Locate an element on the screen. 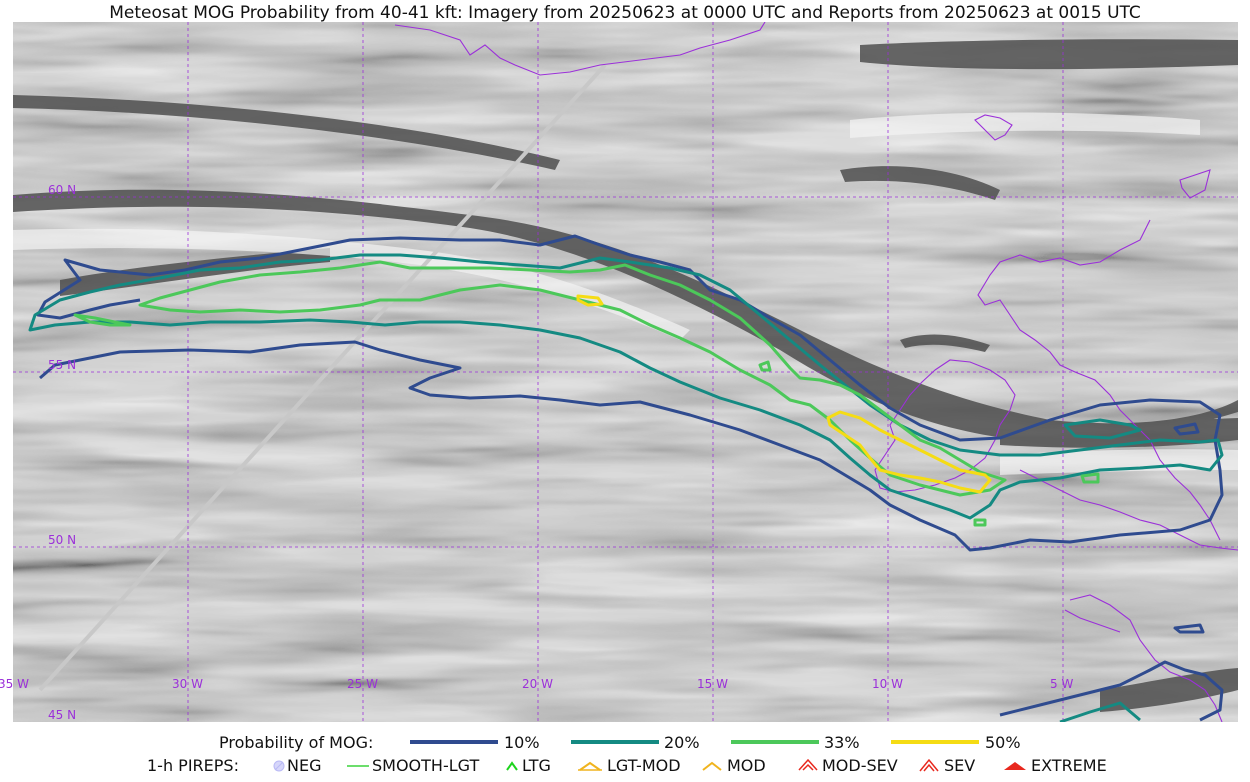  pirep-label-neg: NEG is located at coordinates (304, 765).